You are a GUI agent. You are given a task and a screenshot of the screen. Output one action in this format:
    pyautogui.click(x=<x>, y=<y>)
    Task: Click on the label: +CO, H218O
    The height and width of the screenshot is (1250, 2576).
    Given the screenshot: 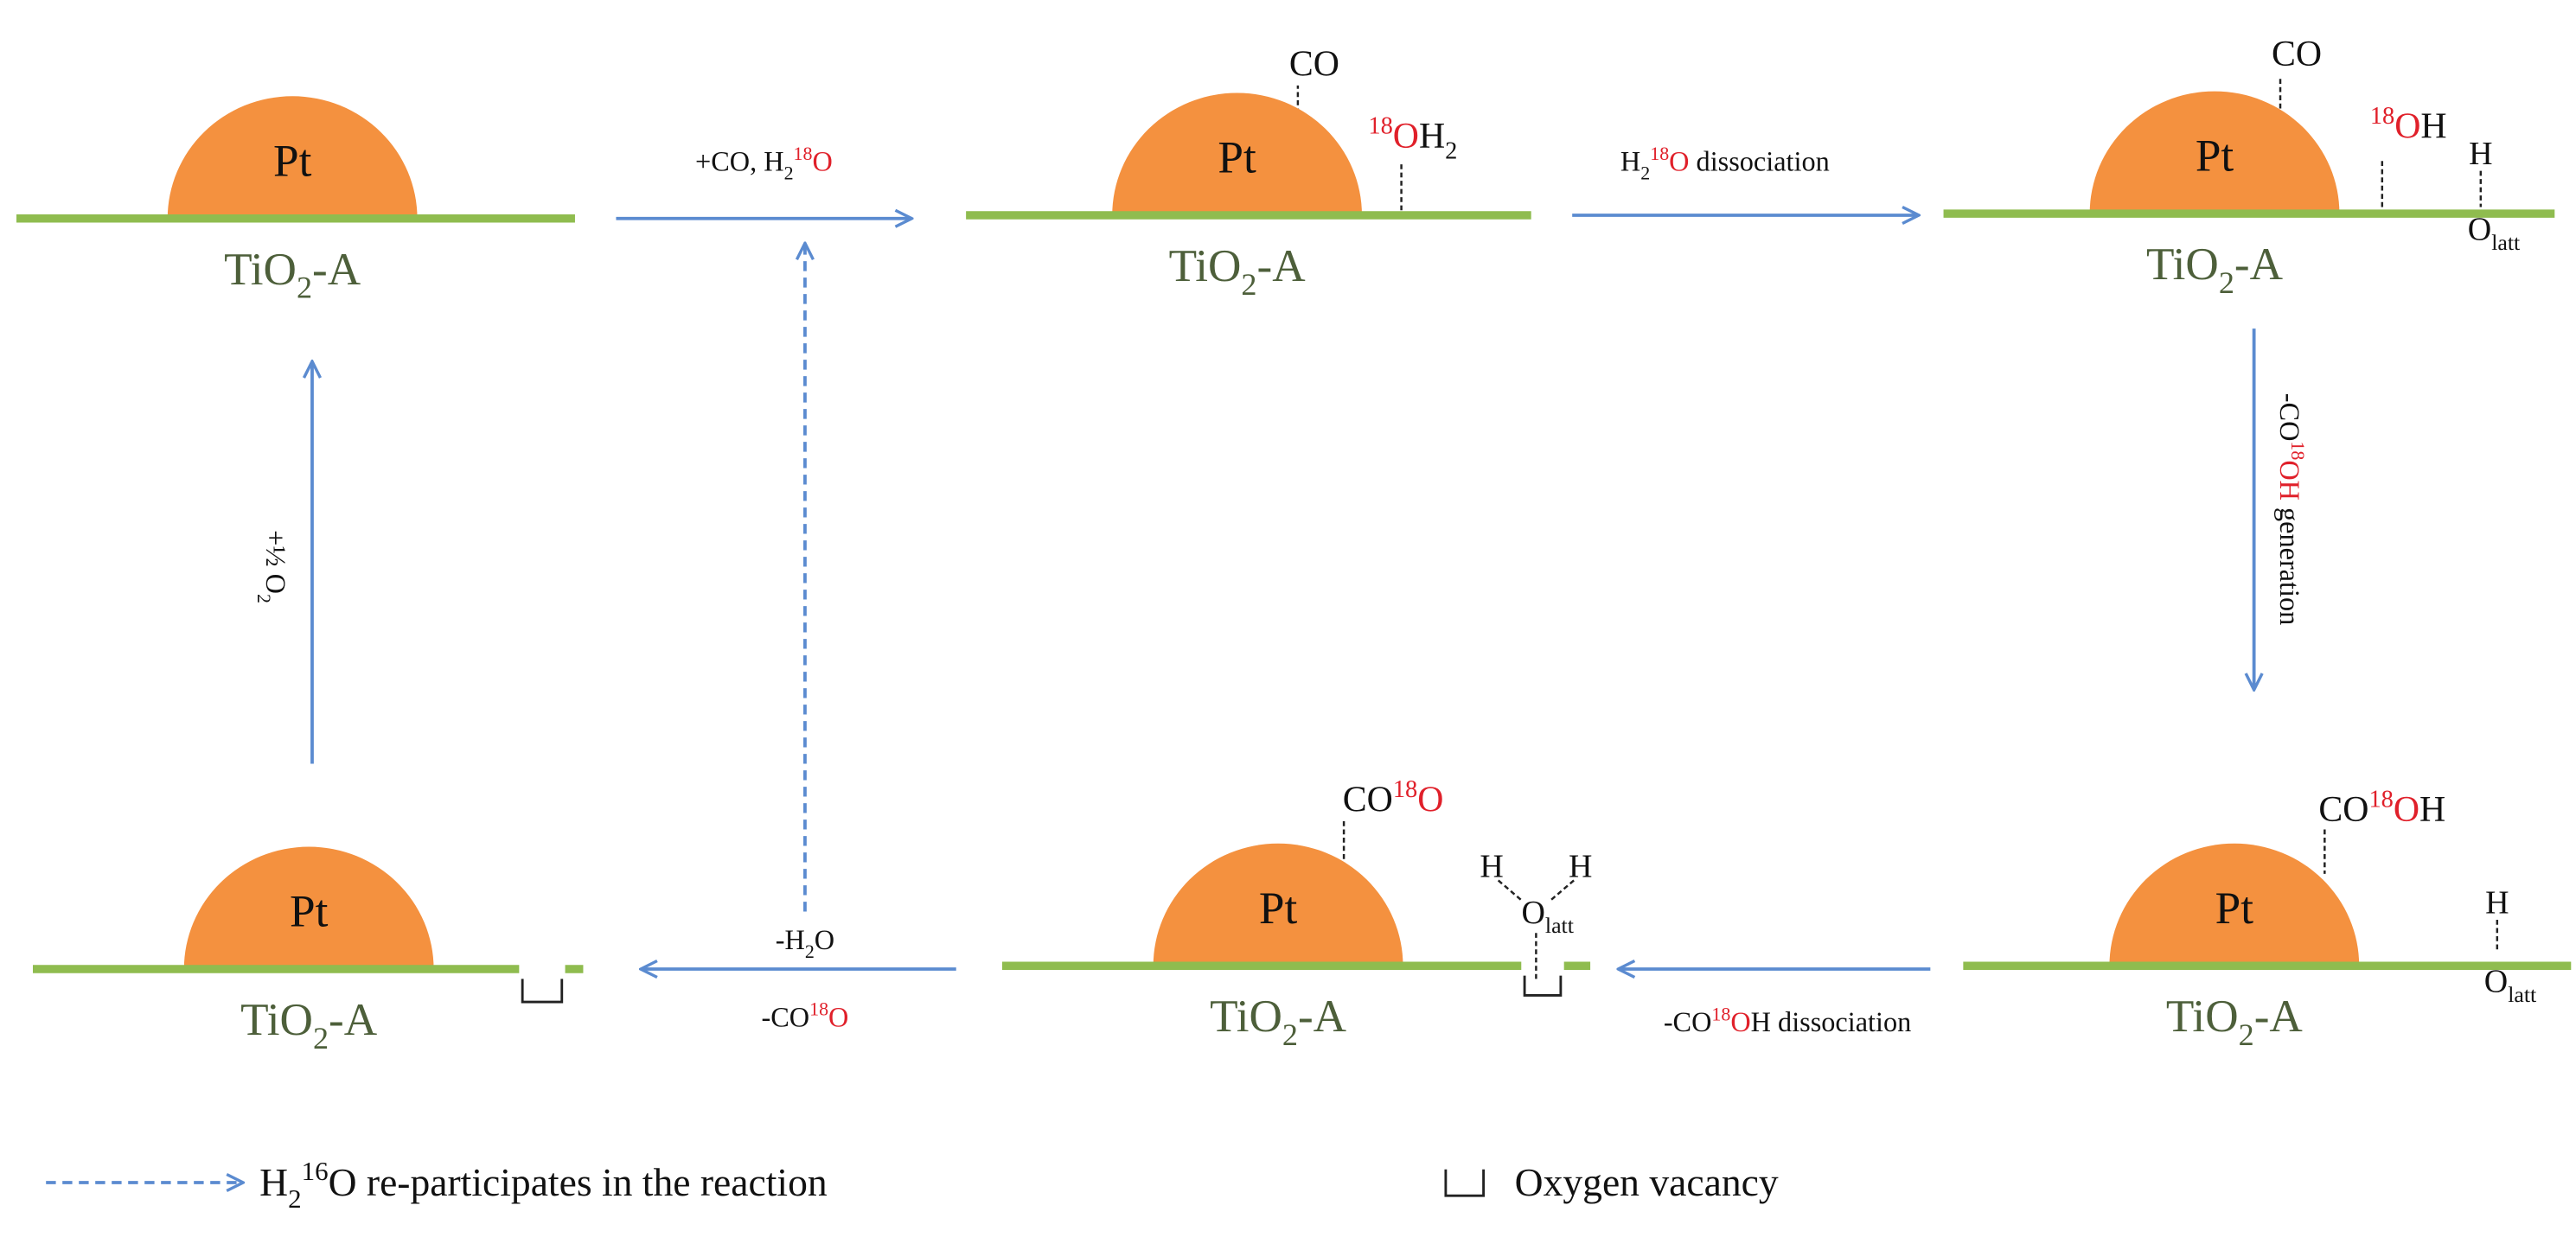 What is the action you would take?
    pyautogui.click(x=764, y=164)
    